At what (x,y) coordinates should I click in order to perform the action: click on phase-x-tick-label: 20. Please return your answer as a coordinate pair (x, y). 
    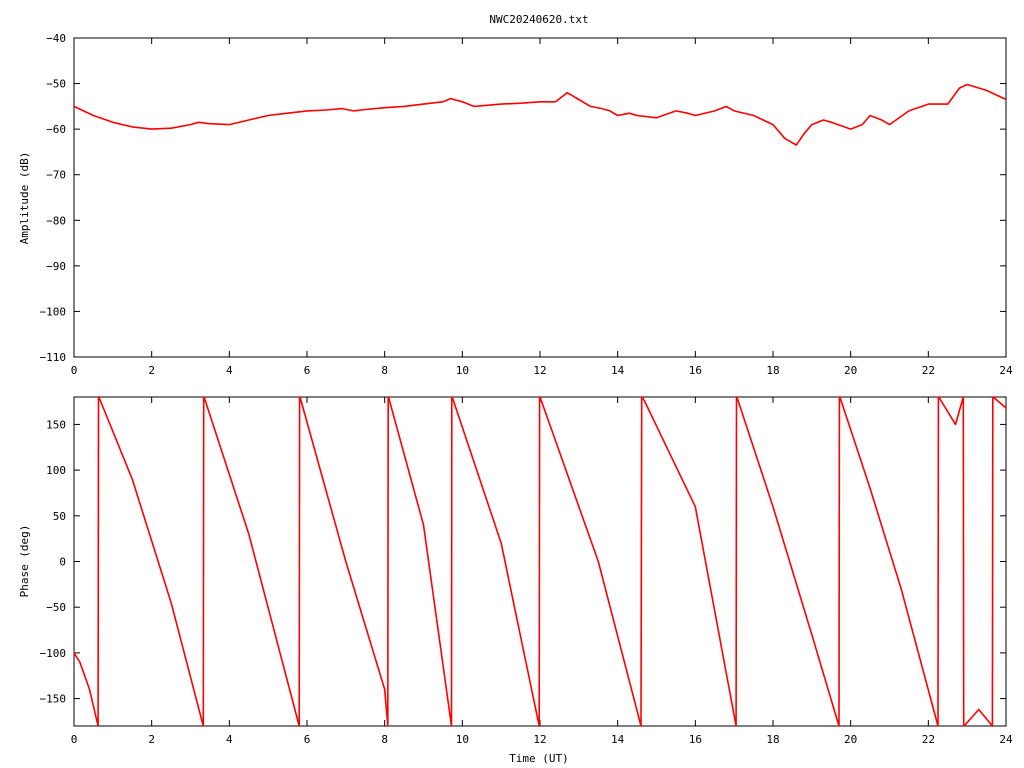
    Looking at the image, I should click on (850, 739).